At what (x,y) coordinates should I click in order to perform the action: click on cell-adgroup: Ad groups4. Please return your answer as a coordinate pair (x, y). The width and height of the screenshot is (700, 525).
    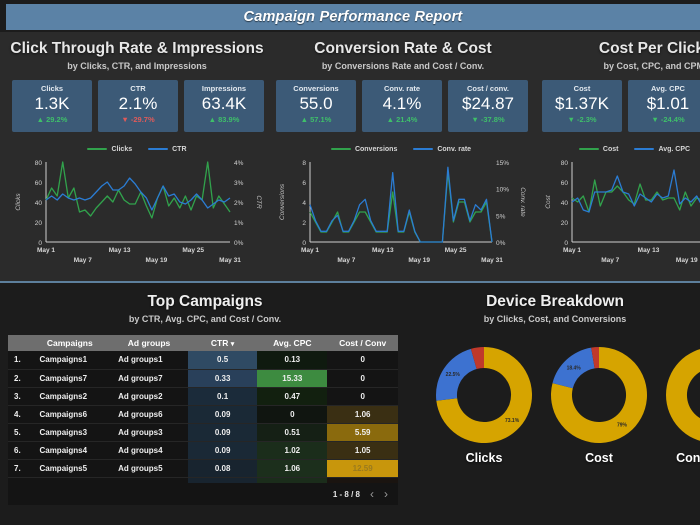
    Looking at the image, I should click on (149, 450).